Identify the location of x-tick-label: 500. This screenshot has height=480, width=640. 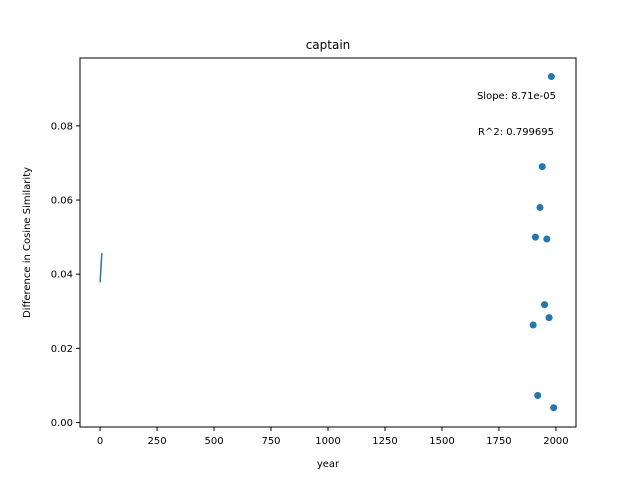
(213, 441).